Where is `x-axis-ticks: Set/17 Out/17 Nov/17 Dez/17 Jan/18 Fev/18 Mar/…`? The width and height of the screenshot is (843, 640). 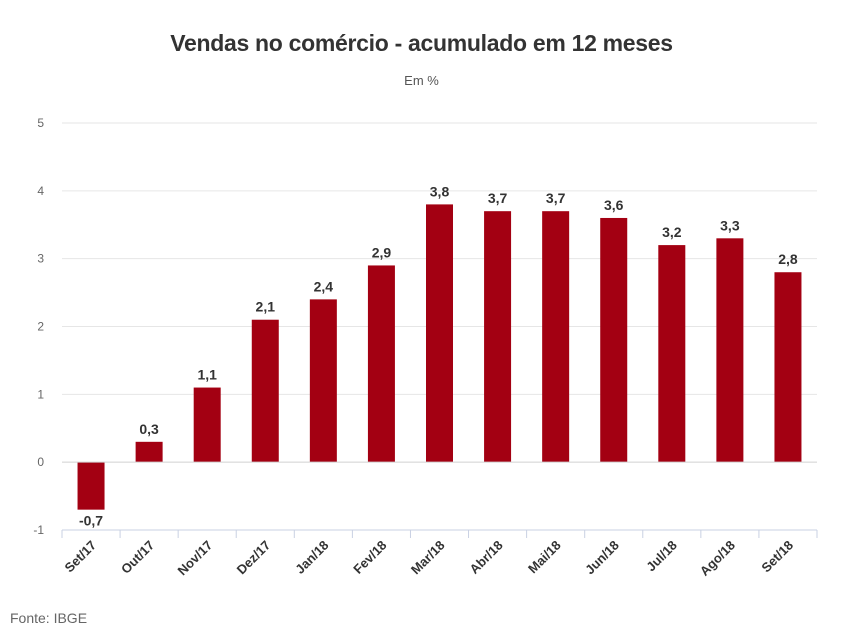 x-axis-ticks: Set/17 Out/17 Nov/17 Dez/17 Jan/18 Fev/18 Mar/… is located at coordinates (428, 558).